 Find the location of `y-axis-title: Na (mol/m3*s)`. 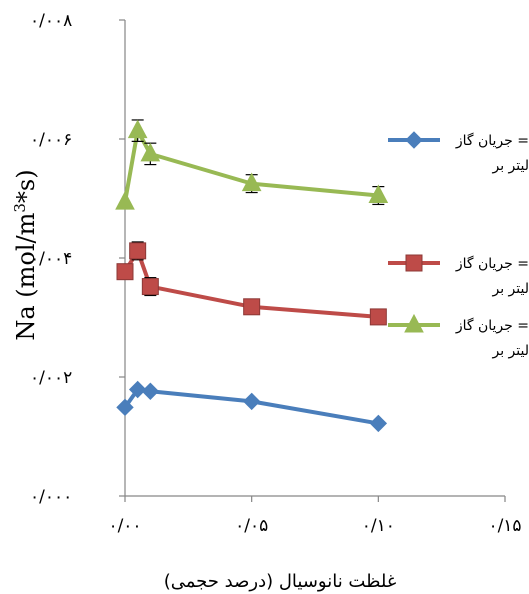

y-axis-title: Na (mol/m3*s) is located at coordinates (25, 254).